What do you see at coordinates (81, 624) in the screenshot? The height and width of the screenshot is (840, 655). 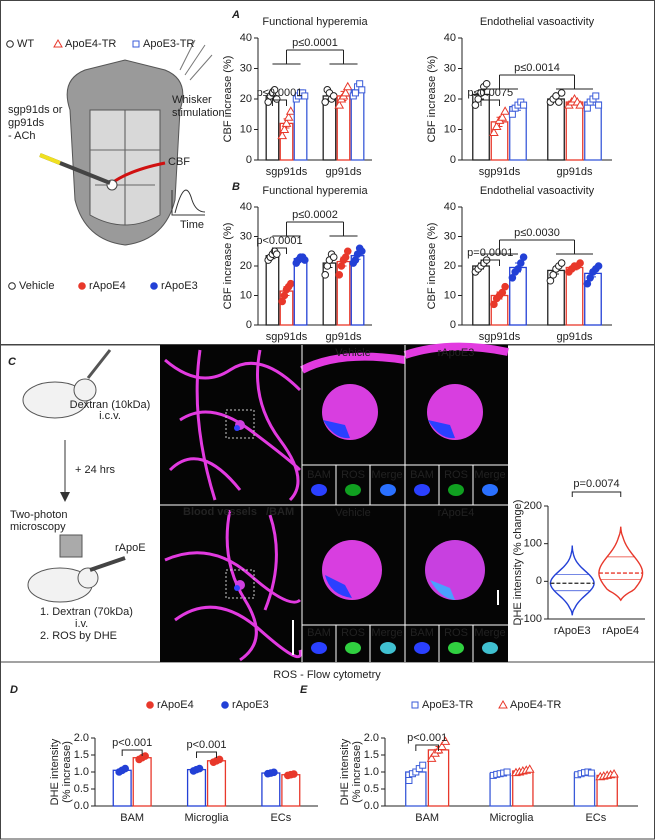 I see `step-label: i.v.` at bounding box center [81, 624].